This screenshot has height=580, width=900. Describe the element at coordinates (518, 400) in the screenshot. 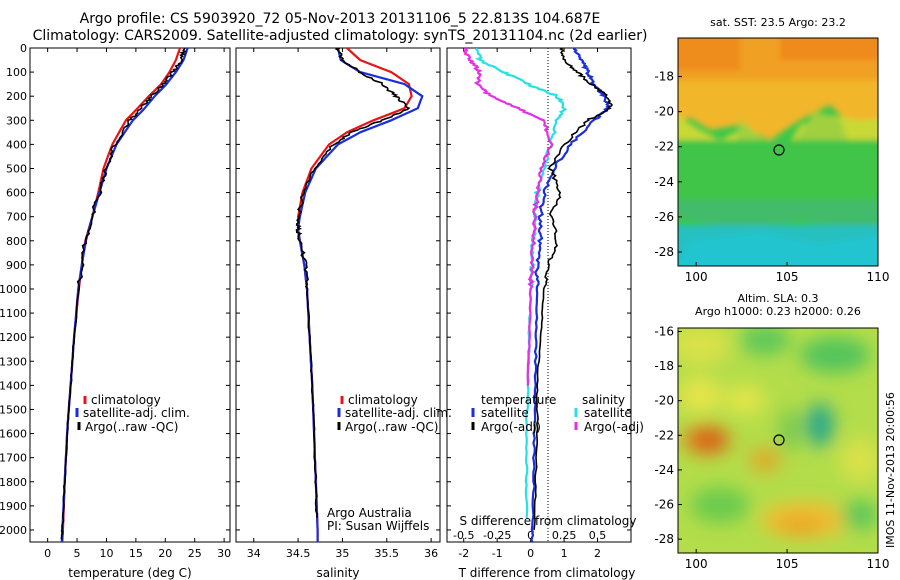

I see `legend-group-temperature: temperature` at that location.